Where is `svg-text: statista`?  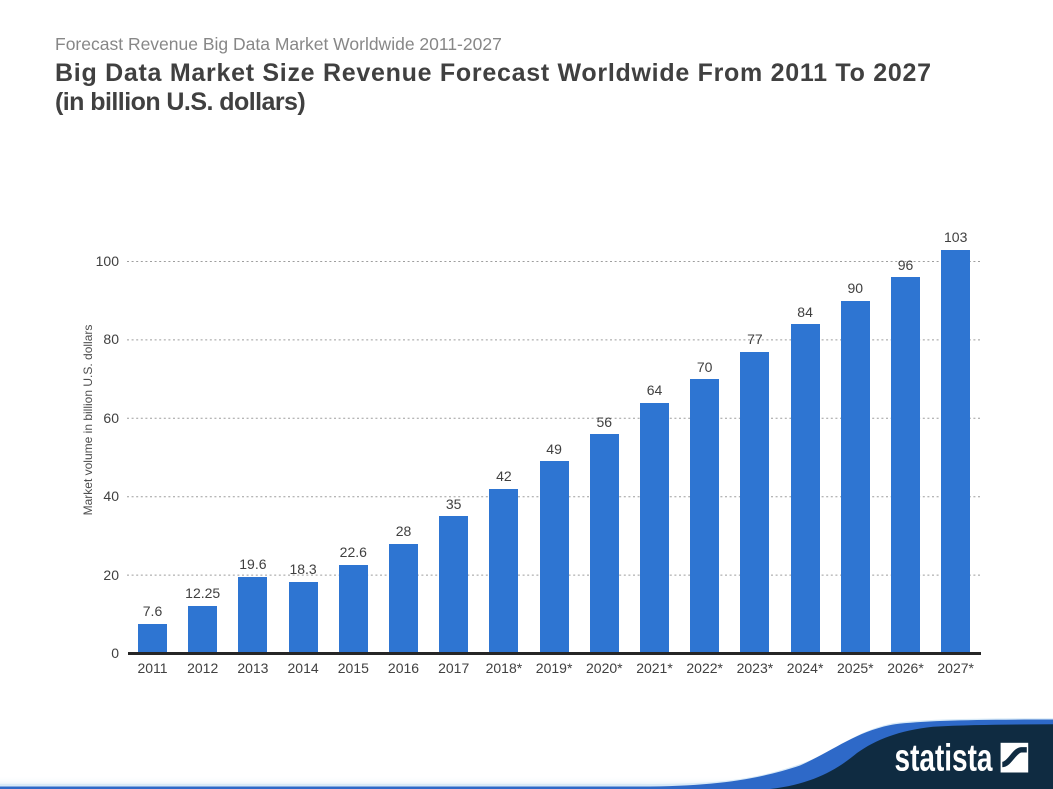 svg-text: statista is located at coordinates (944, 758).